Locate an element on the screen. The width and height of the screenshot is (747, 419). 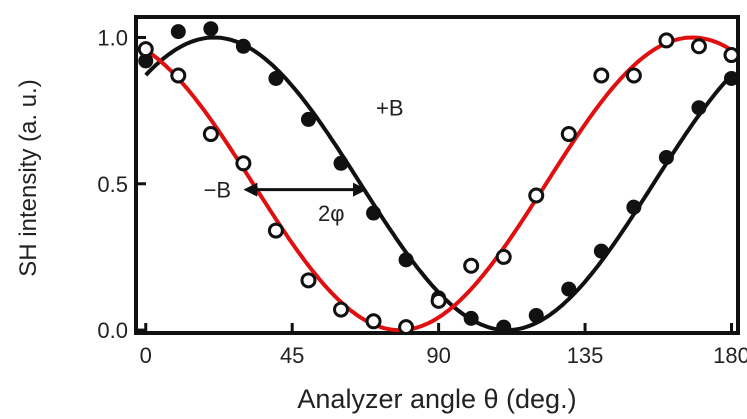
annotation-label: +B is located at coordinates (390, 108).